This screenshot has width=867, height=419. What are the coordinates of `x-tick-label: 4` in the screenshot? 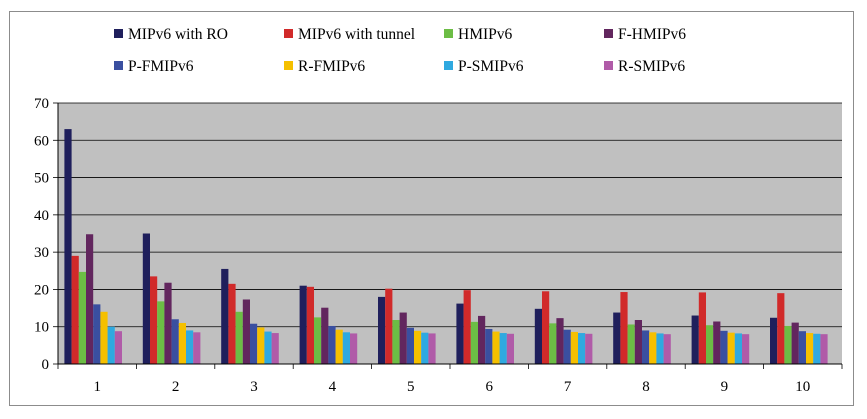 It's located at (333, 387).